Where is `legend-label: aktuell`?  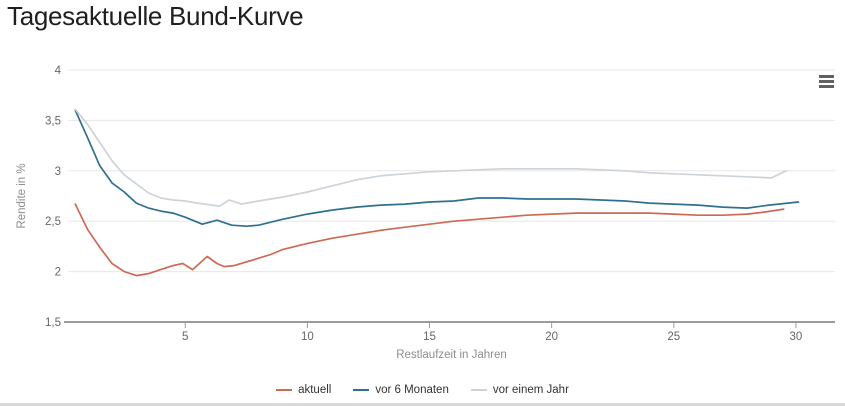 legend-label: aktuell is located at coordinates (315, 390).